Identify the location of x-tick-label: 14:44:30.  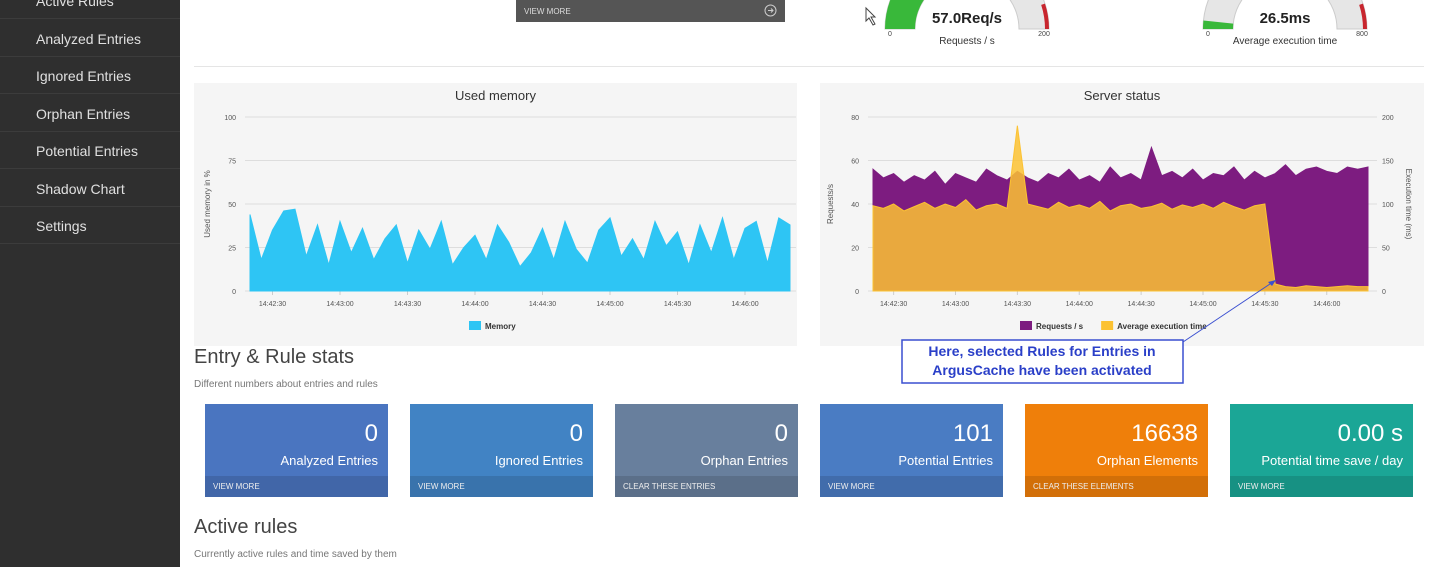
(1141, 304).